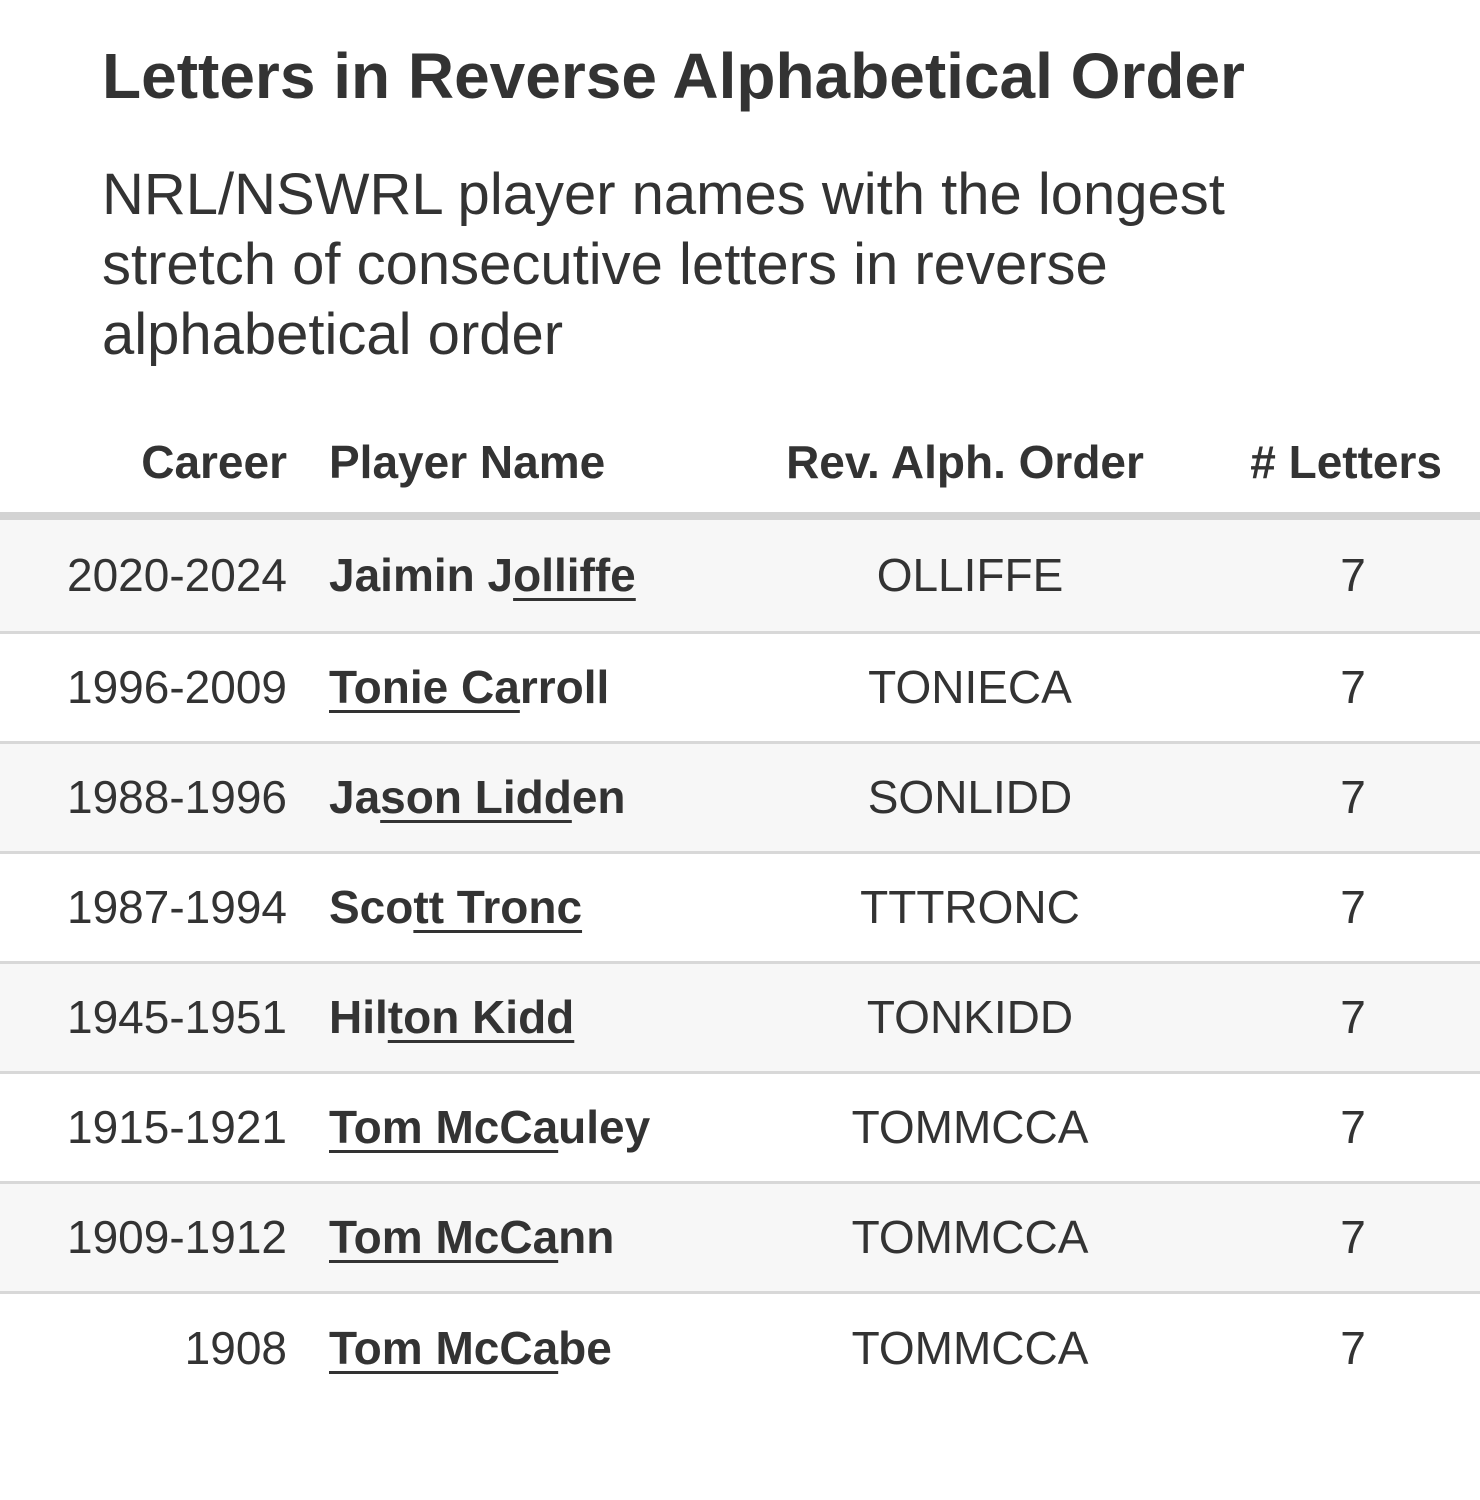 The image size is (1480, 1500). What do you see at coordinates (157, 798) in the screenshot?
I see `career-cell: 1988-1996` at bounding box center [157, 798].